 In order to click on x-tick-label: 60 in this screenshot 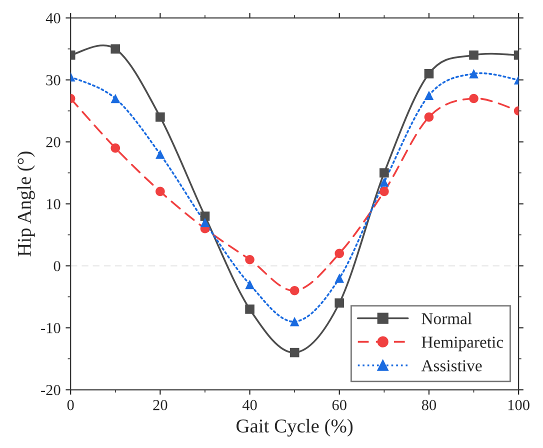, I will do `click(339, 405)`.